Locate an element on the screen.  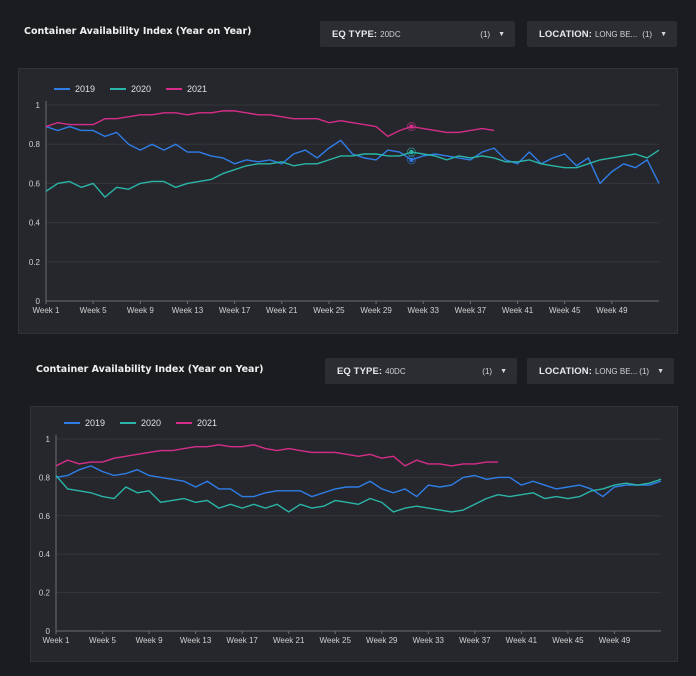
eq-type-filter-1-value: 20DC is located at coordinates (390, 34).